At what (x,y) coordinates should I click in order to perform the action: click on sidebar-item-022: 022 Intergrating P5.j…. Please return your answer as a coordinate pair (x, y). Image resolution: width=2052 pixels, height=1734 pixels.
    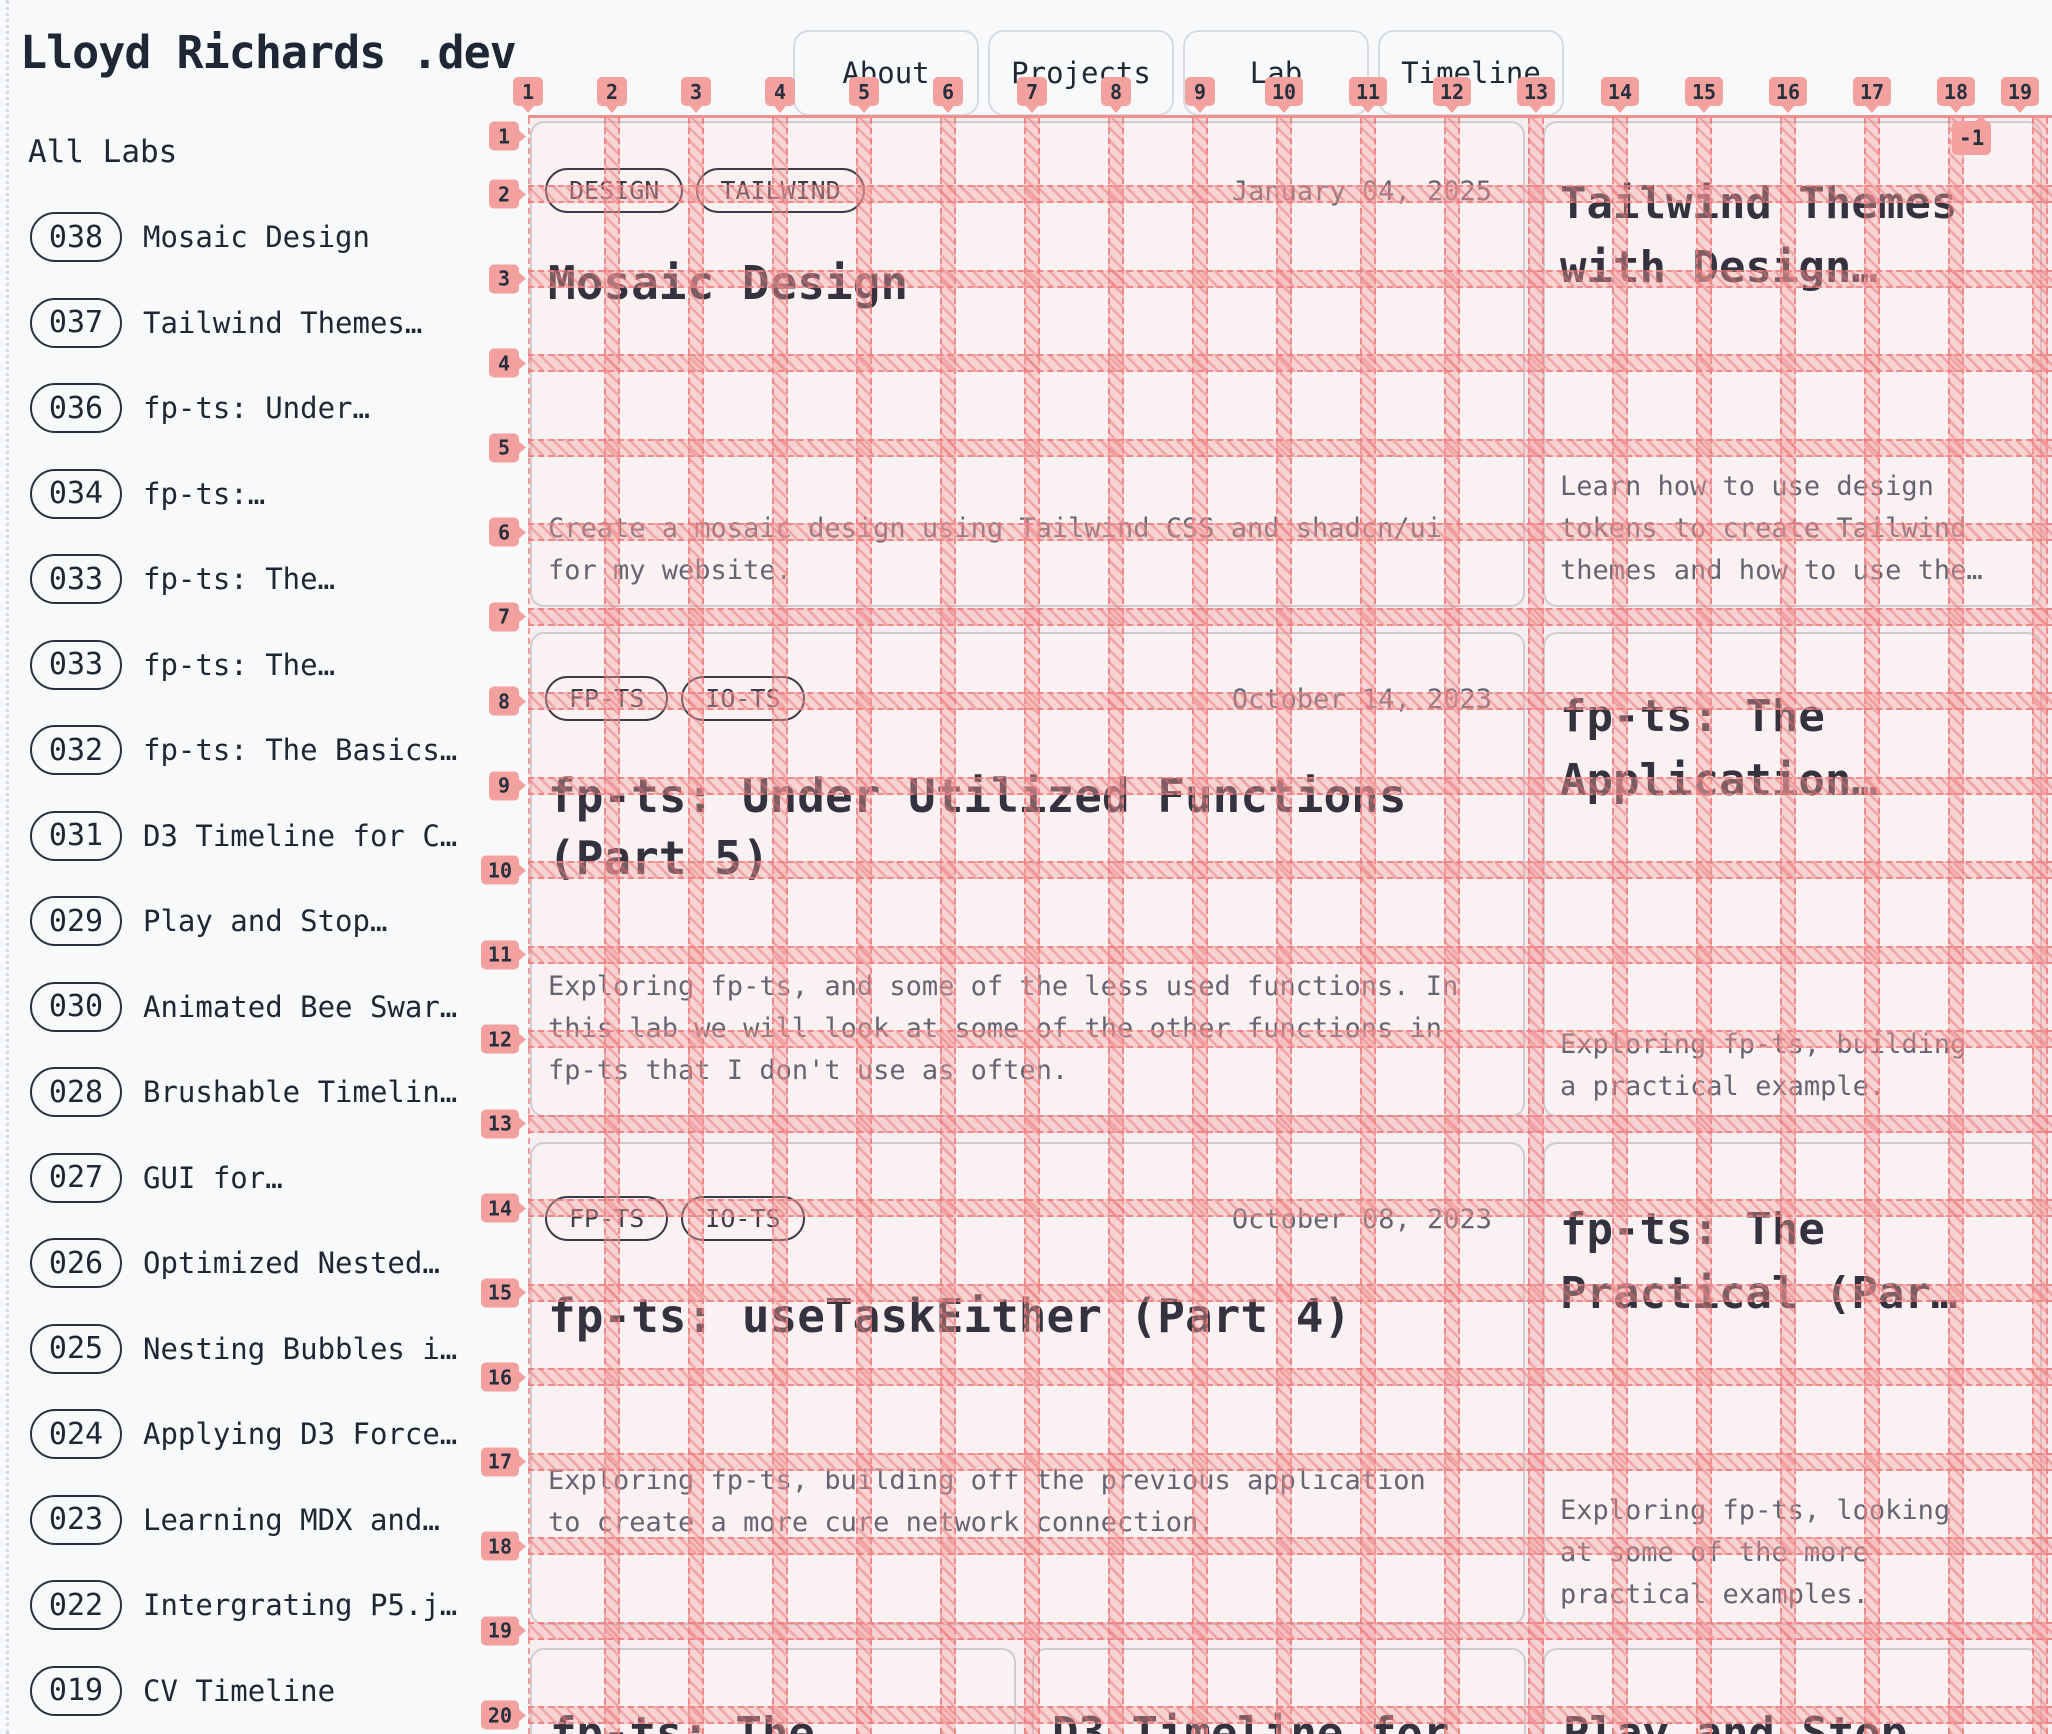
    Looking at the image, I should click on (243, 1605).